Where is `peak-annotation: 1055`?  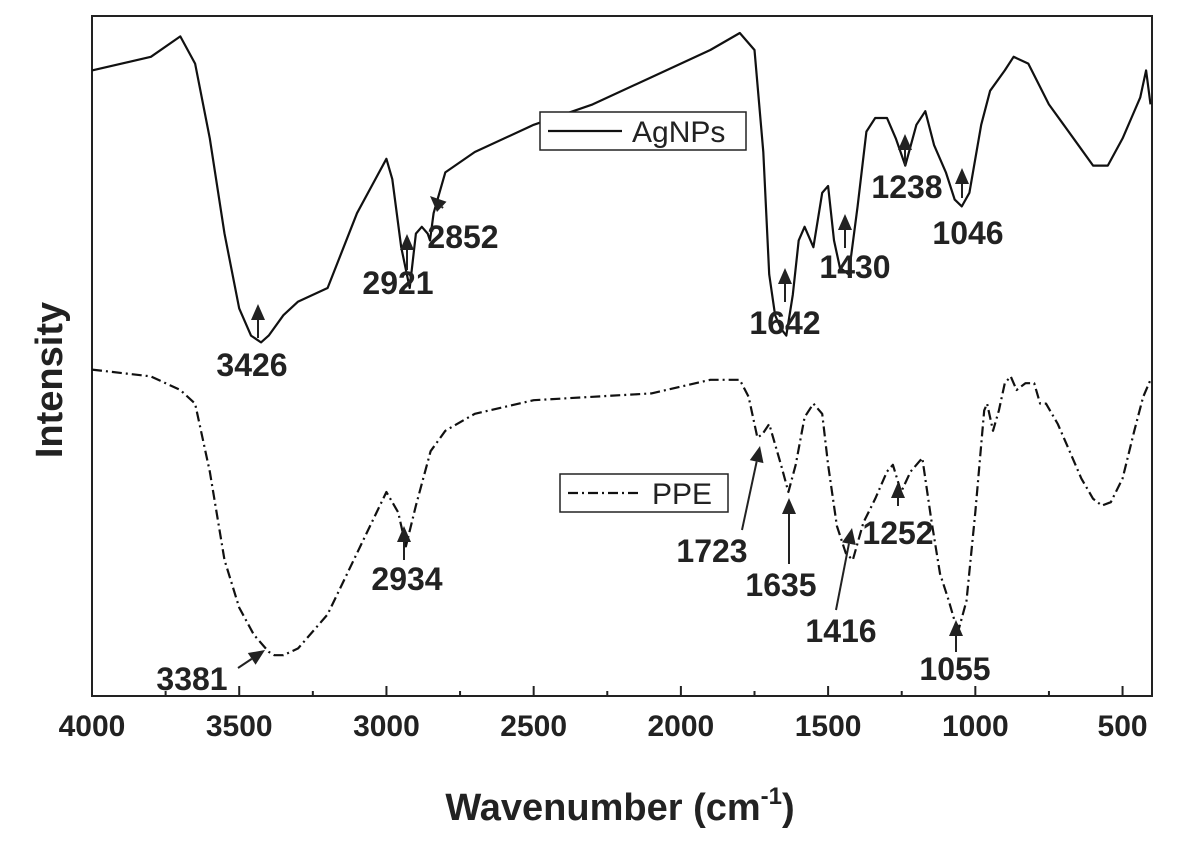 peak-annotation: 1055 is located at coordinates (955, 653).